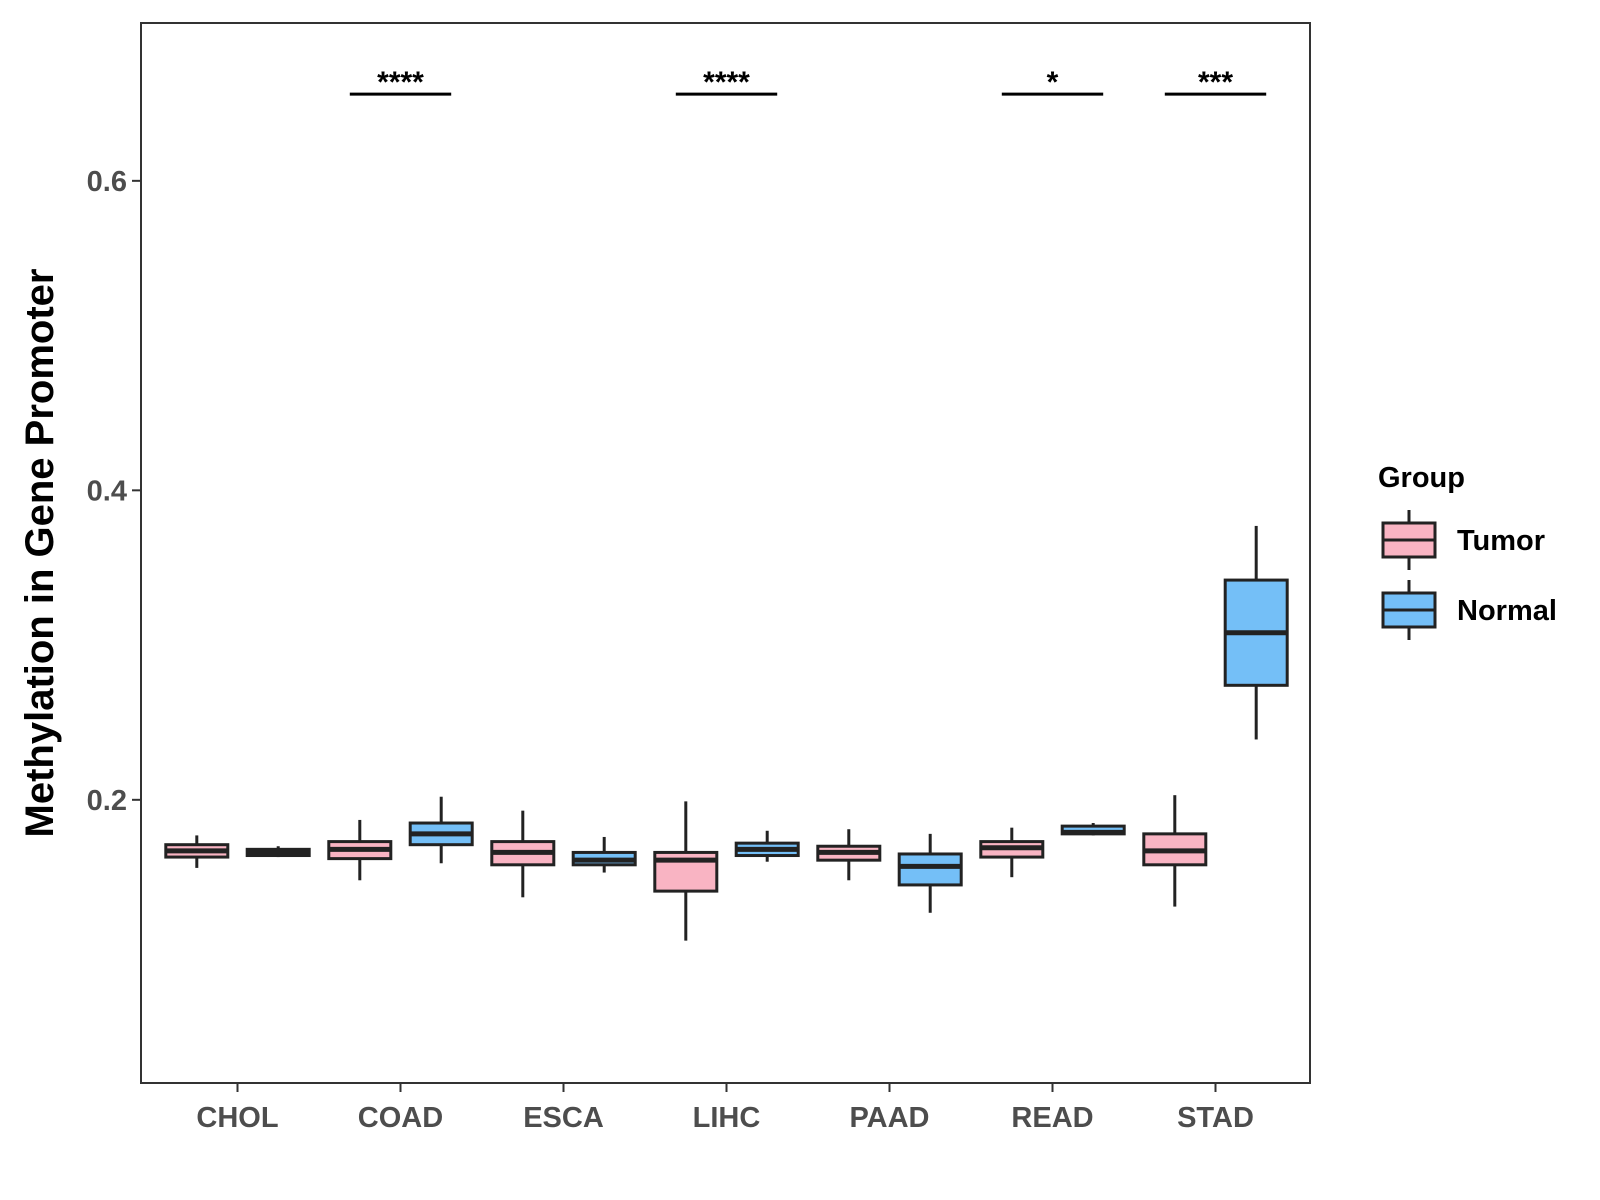 This screenshot has width=1600, height=1200. Describe the element at coordinates (808, 82) in the screenshot. I see `significance-layer: **** **** * ***` at that location.